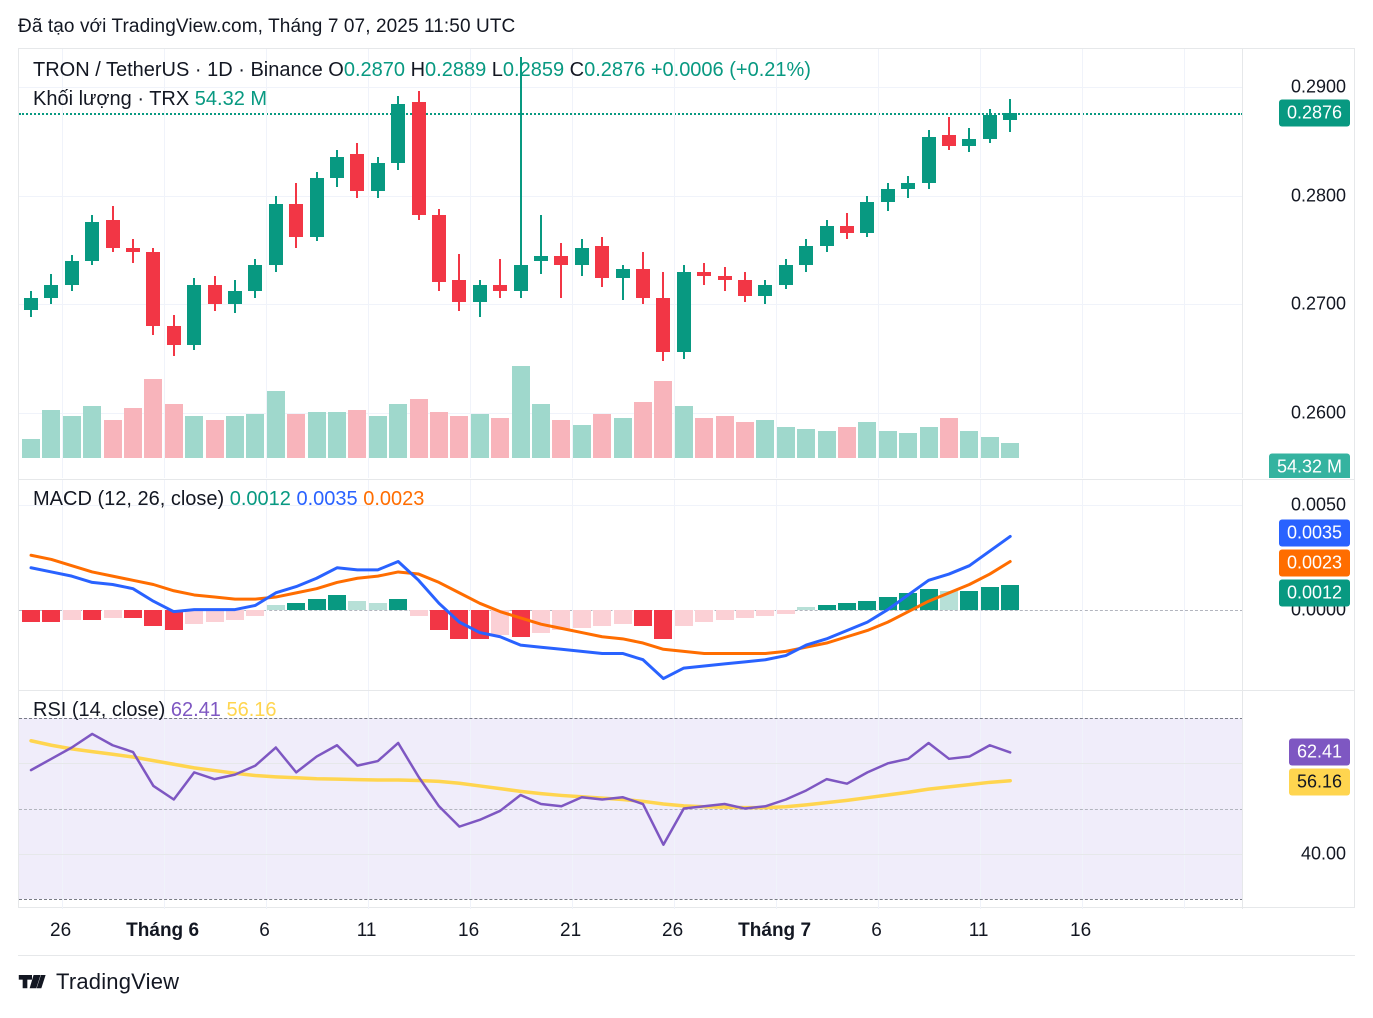 The width and height of the screenshot is (1373, 1018). What do you see at coordinates (1298, 263) in the screenshot?
I see `price-axis: 0.2900 0.2800 0.2700 0.2600 0.2876 54.32 M` at bounding box center [1298, 263].